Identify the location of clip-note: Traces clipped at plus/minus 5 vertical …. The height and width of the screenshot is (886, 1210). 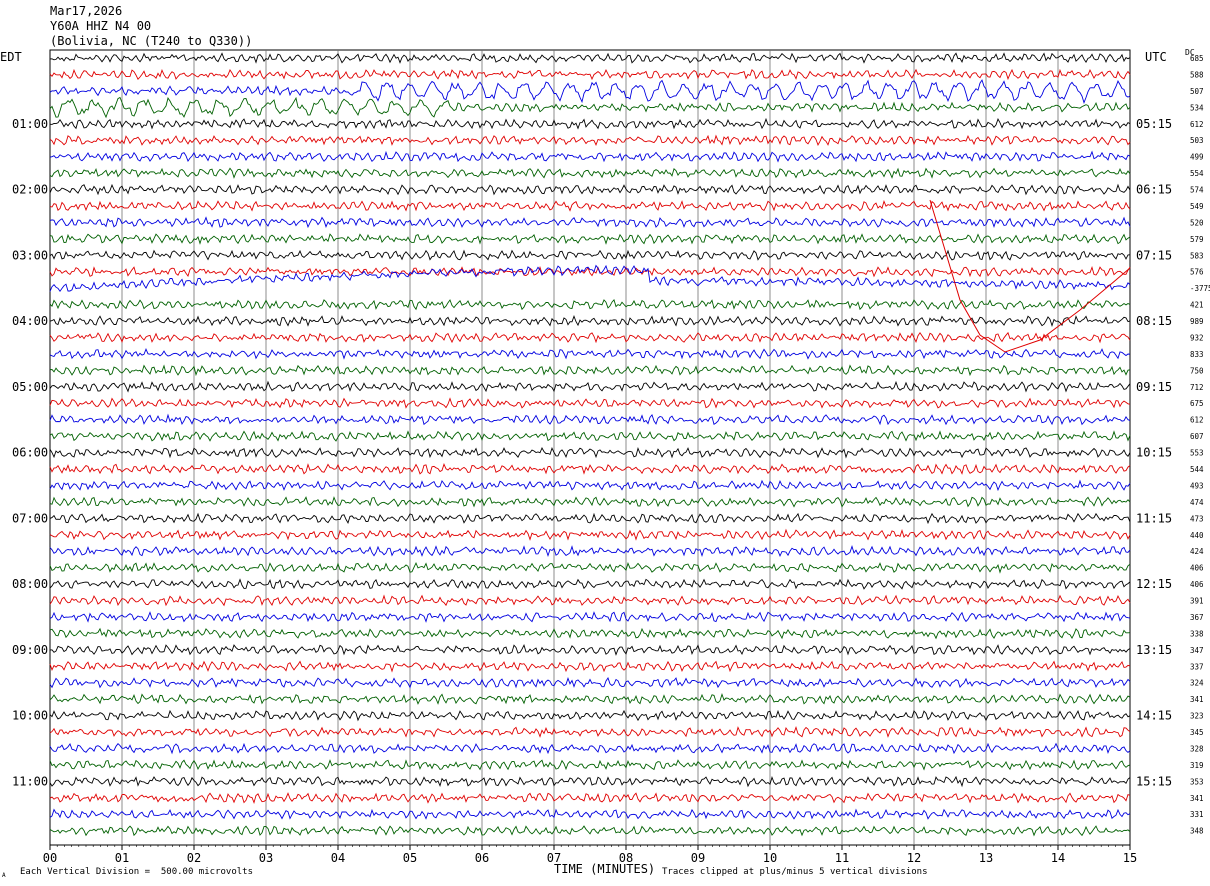
(795, 872).